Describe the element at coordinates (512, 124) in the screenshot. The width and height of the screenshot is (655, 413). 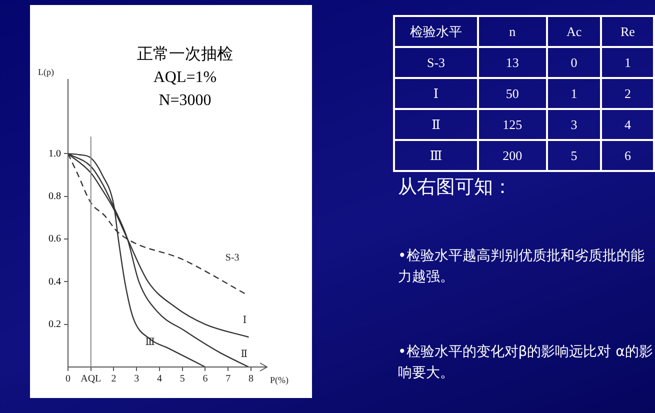
I see `text: 125` at that location.